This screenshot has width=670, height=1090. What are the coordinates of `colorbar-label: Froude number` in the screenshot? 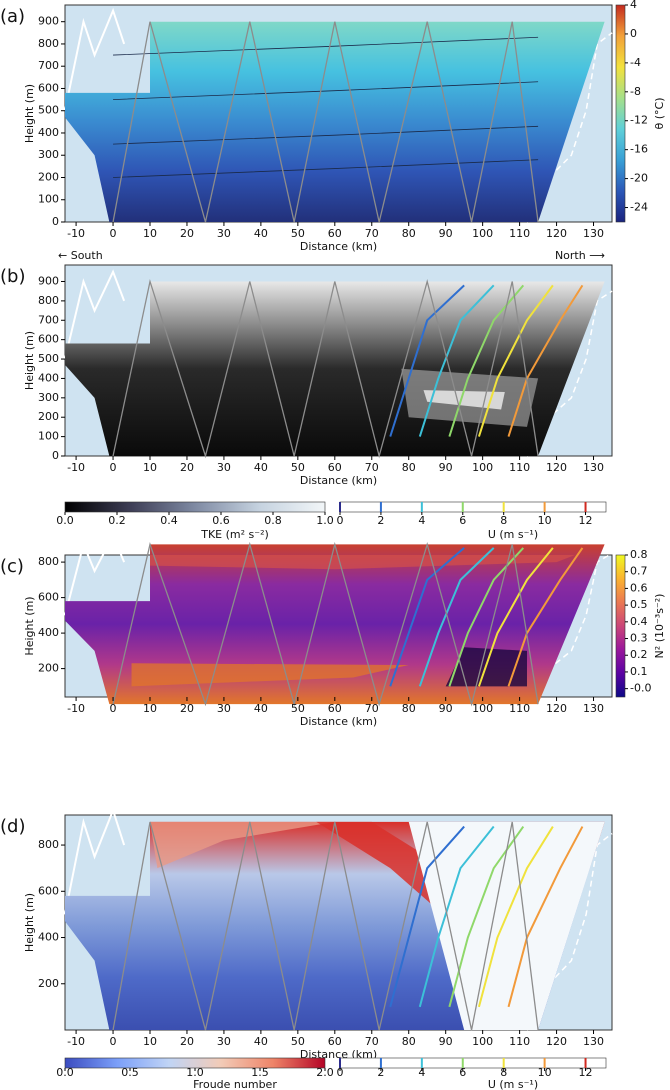 It's located at (235, 1084).